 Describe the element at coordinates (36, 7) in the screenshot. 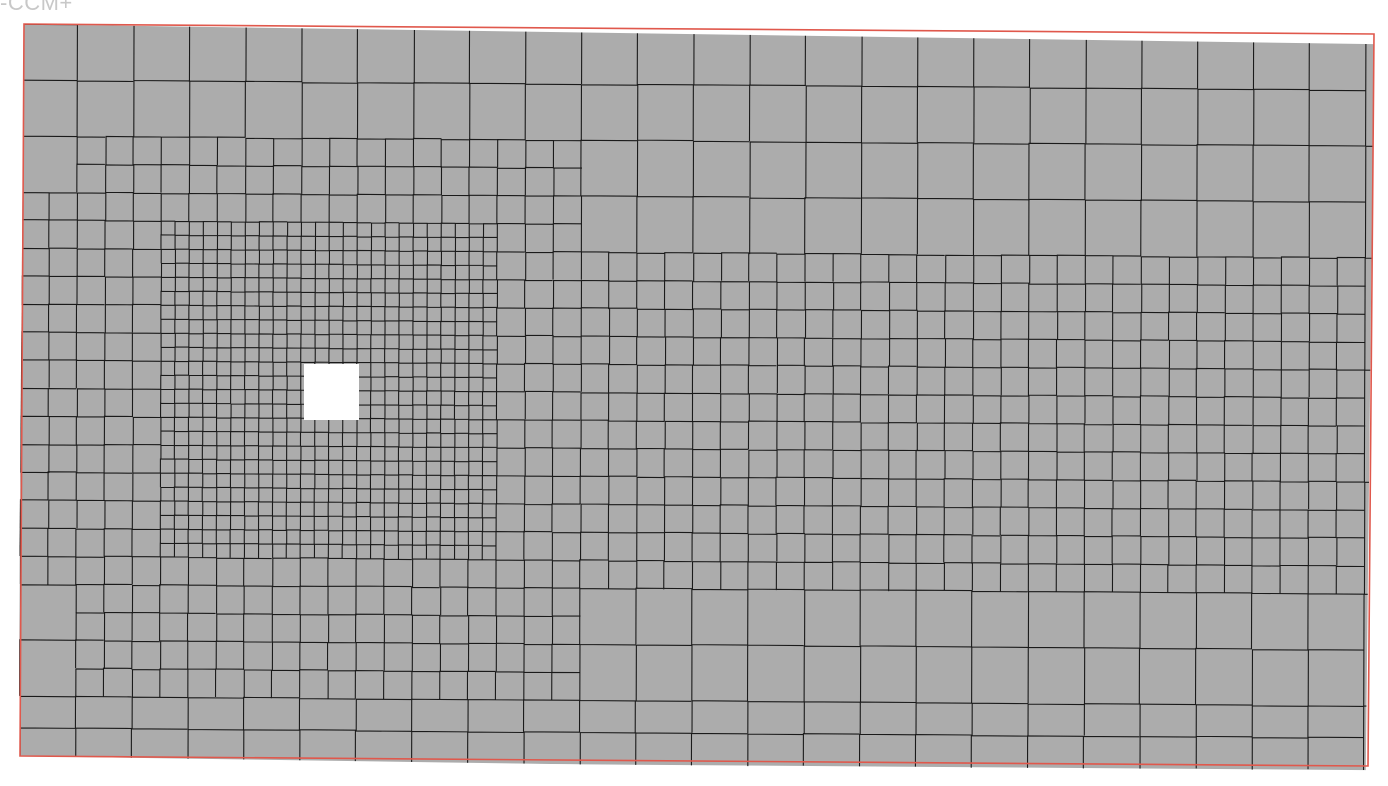

I see `app-title-label: -CCM+` at that location.